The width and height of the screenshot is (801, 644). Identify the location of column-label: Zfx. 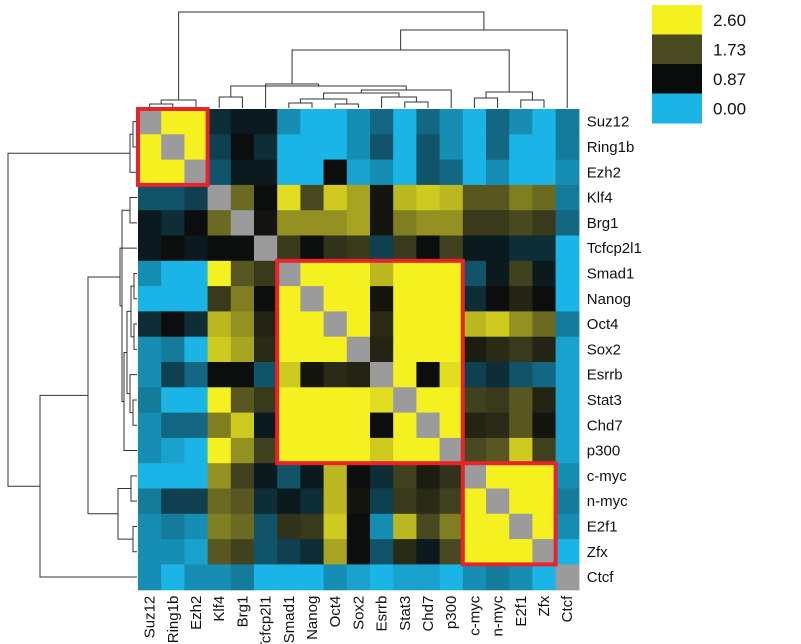
(544, 605).